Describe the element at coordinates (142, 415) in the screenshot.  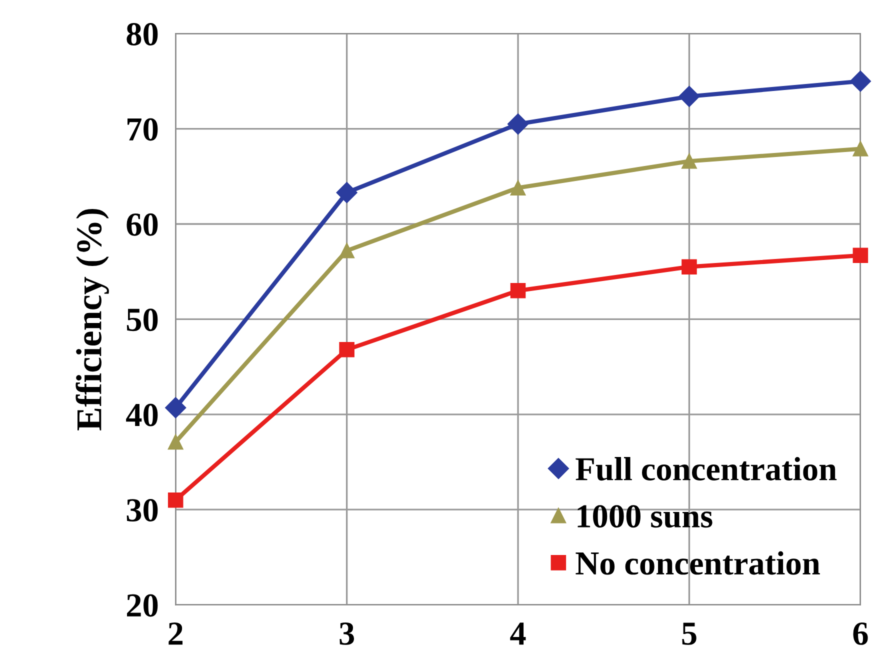
I see `y-tick-label: 40` at that location.